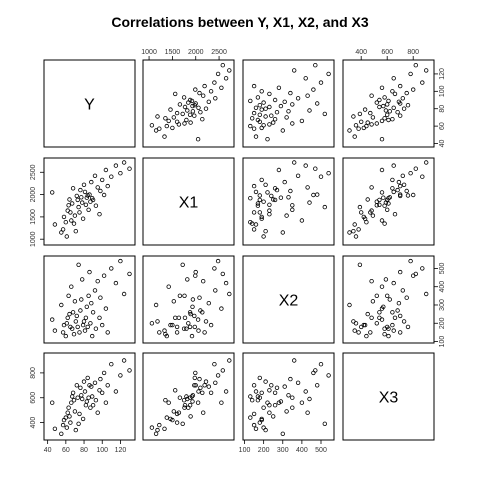 The height and width of the screenshot is (480, 480). I want to click on bottom-axis-label-y-100: 100, so click(102, 450).